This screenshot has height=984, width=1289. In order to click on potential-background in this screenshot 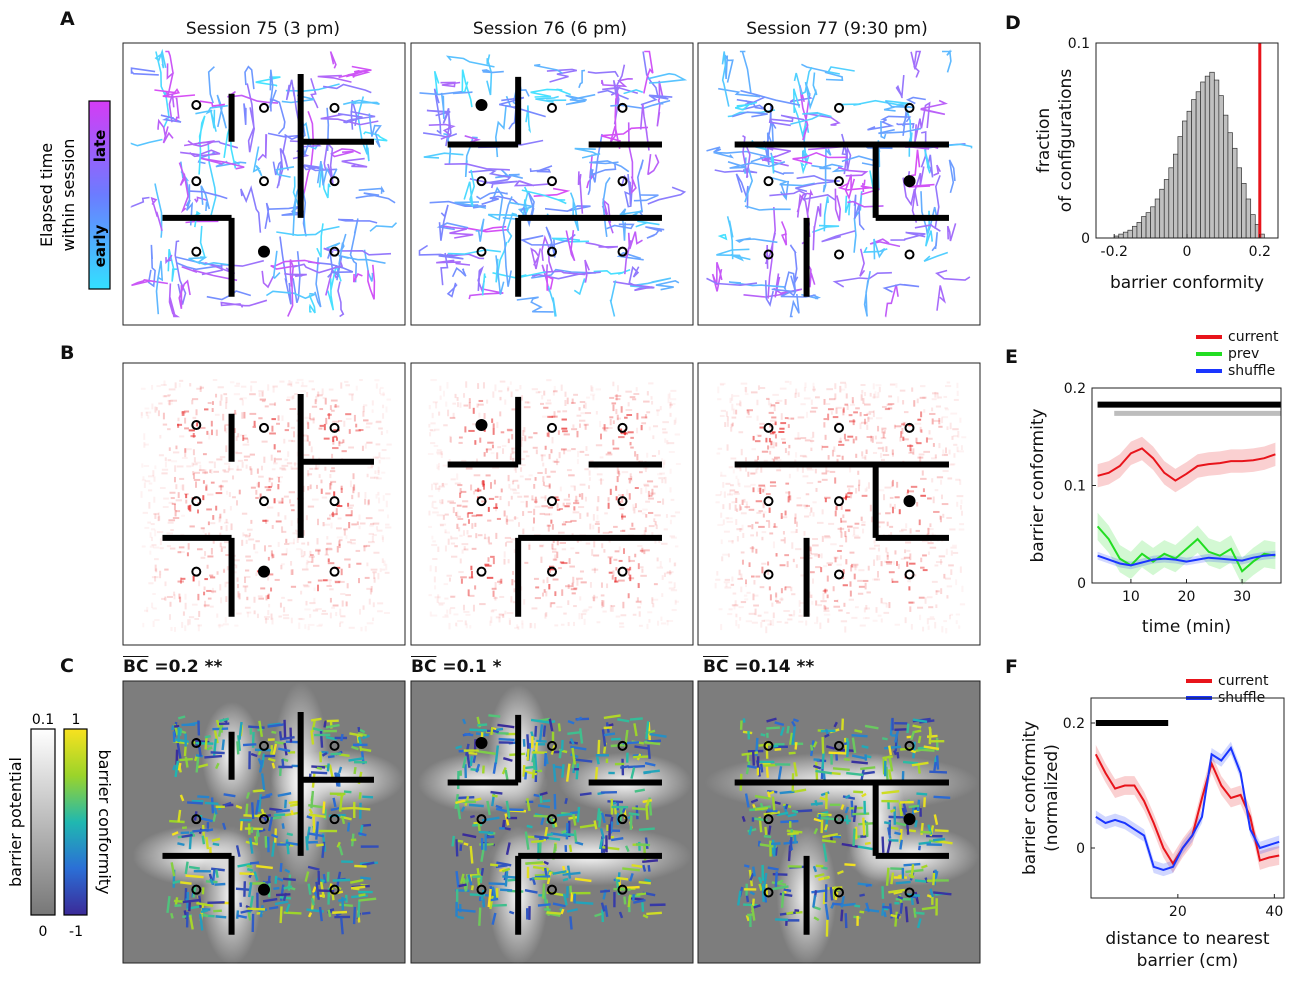, I will do `click(264, 822)`.